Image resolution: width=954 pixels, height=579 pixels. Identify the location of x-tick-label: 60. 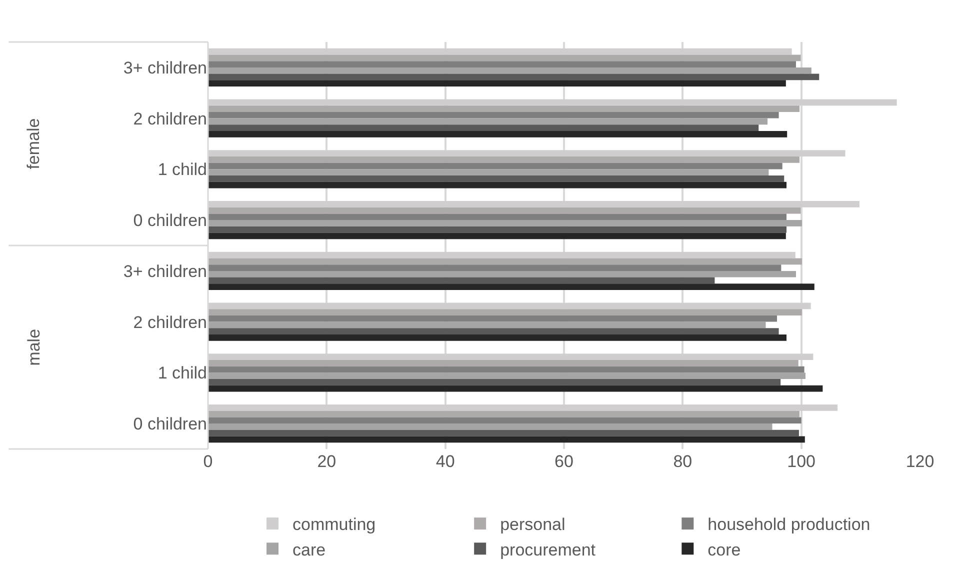
(564, 461).